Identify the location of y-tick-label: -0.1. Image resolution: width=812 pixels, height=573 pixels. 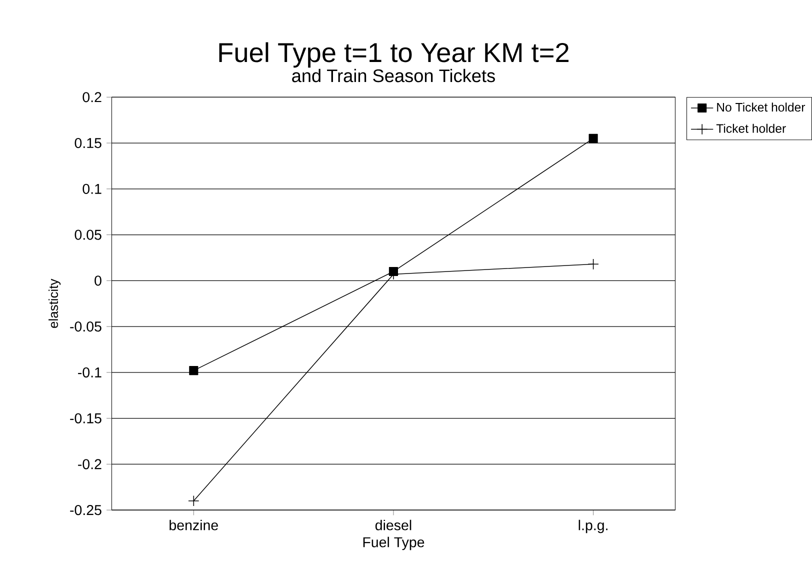
(90, 372).